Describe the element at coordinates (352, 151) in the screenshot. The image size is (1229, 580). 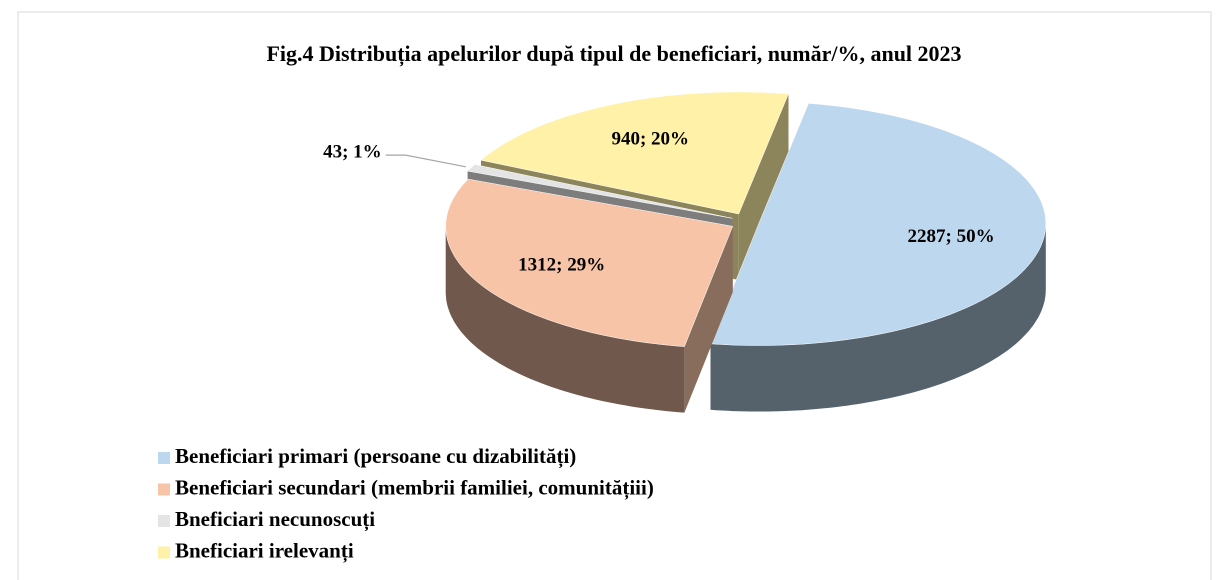
I see `data-label: 43; 1%` at that location.